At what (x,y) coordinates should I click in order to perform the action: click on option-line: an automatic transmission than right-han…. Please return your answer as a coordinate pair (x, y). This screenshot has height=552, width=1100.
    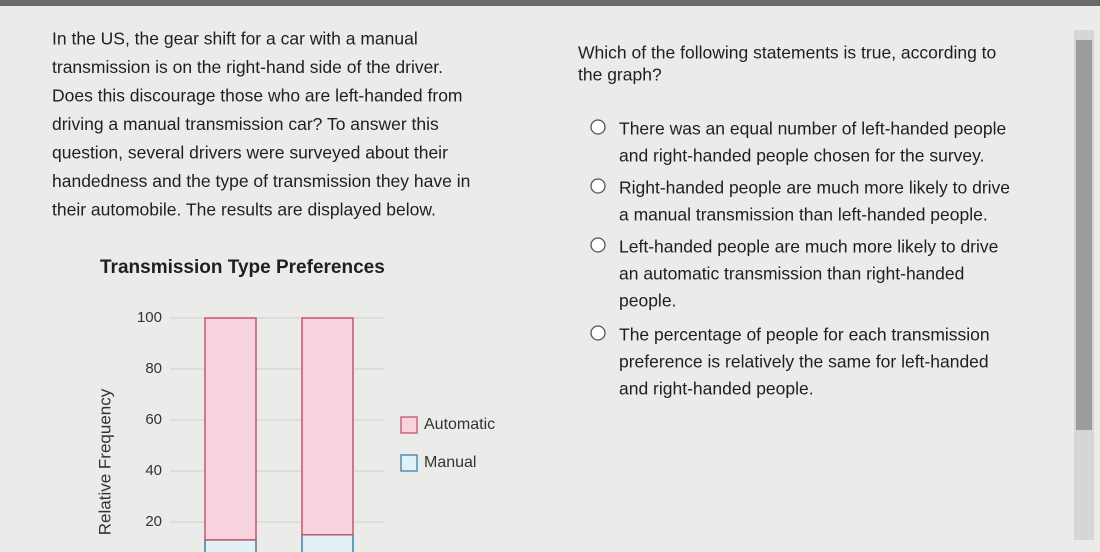
    Looking at the image, I should click on (791, 274).